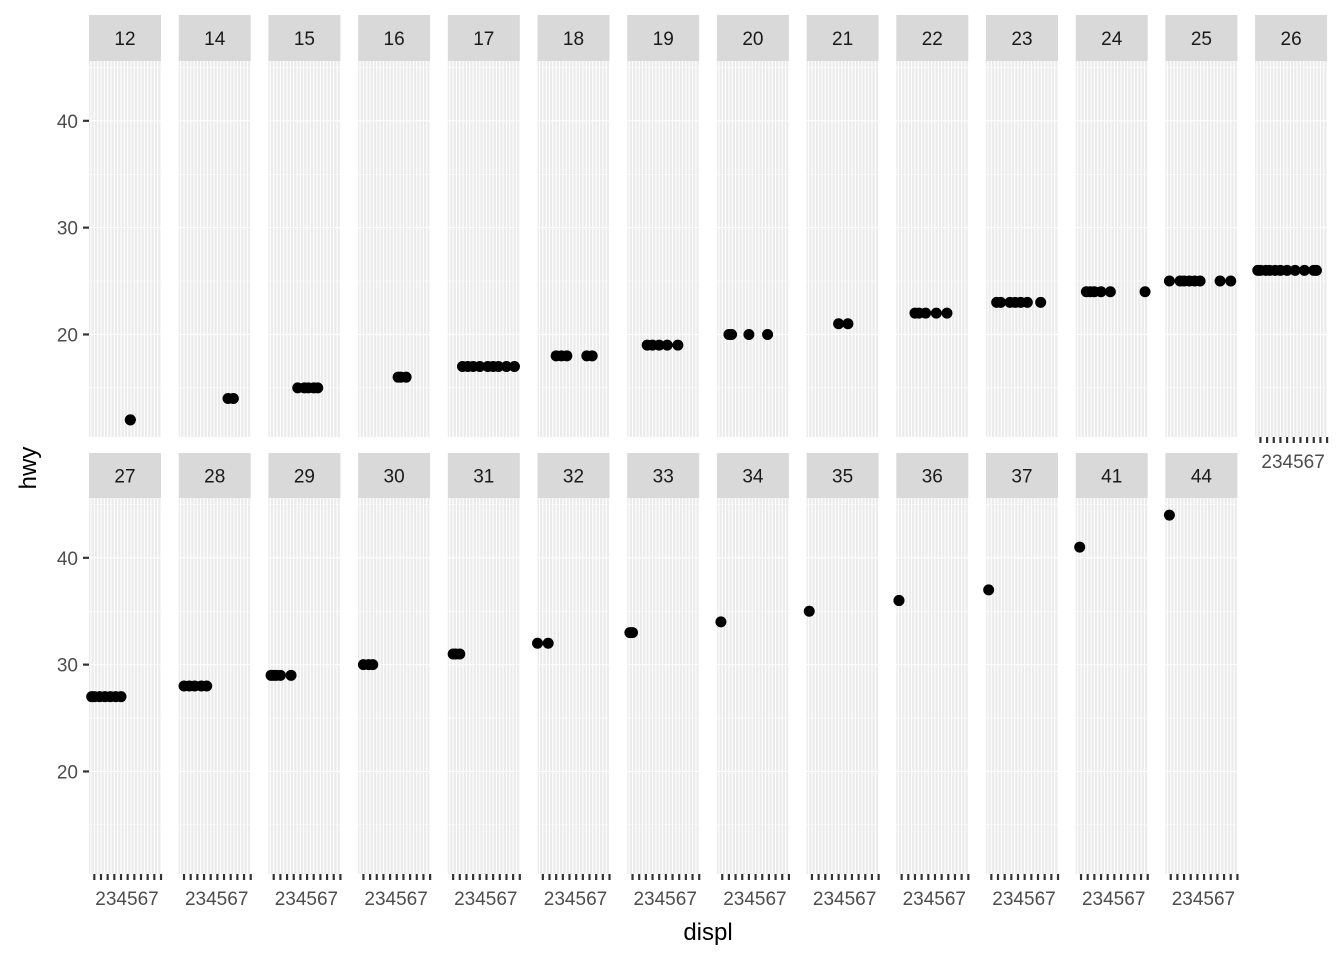 The width and height of the screenshot is (1344, 960). What do you see at coordinates (707, 932) in the screenshot?
I see `x-axis-title: displ` at bounding box center [707, 932].